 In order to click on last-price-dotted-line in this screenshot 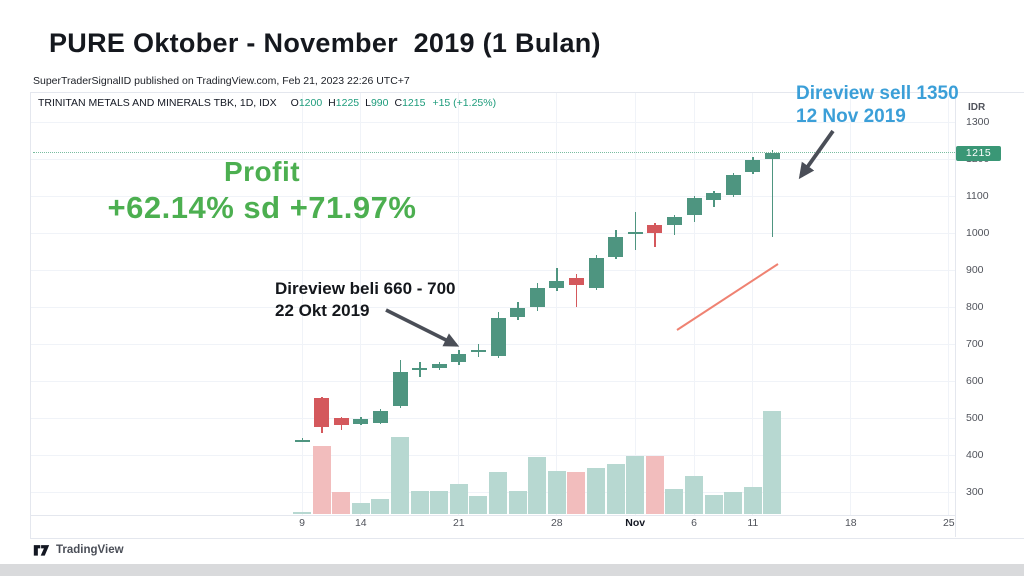, I will do `click(494, 152)`.